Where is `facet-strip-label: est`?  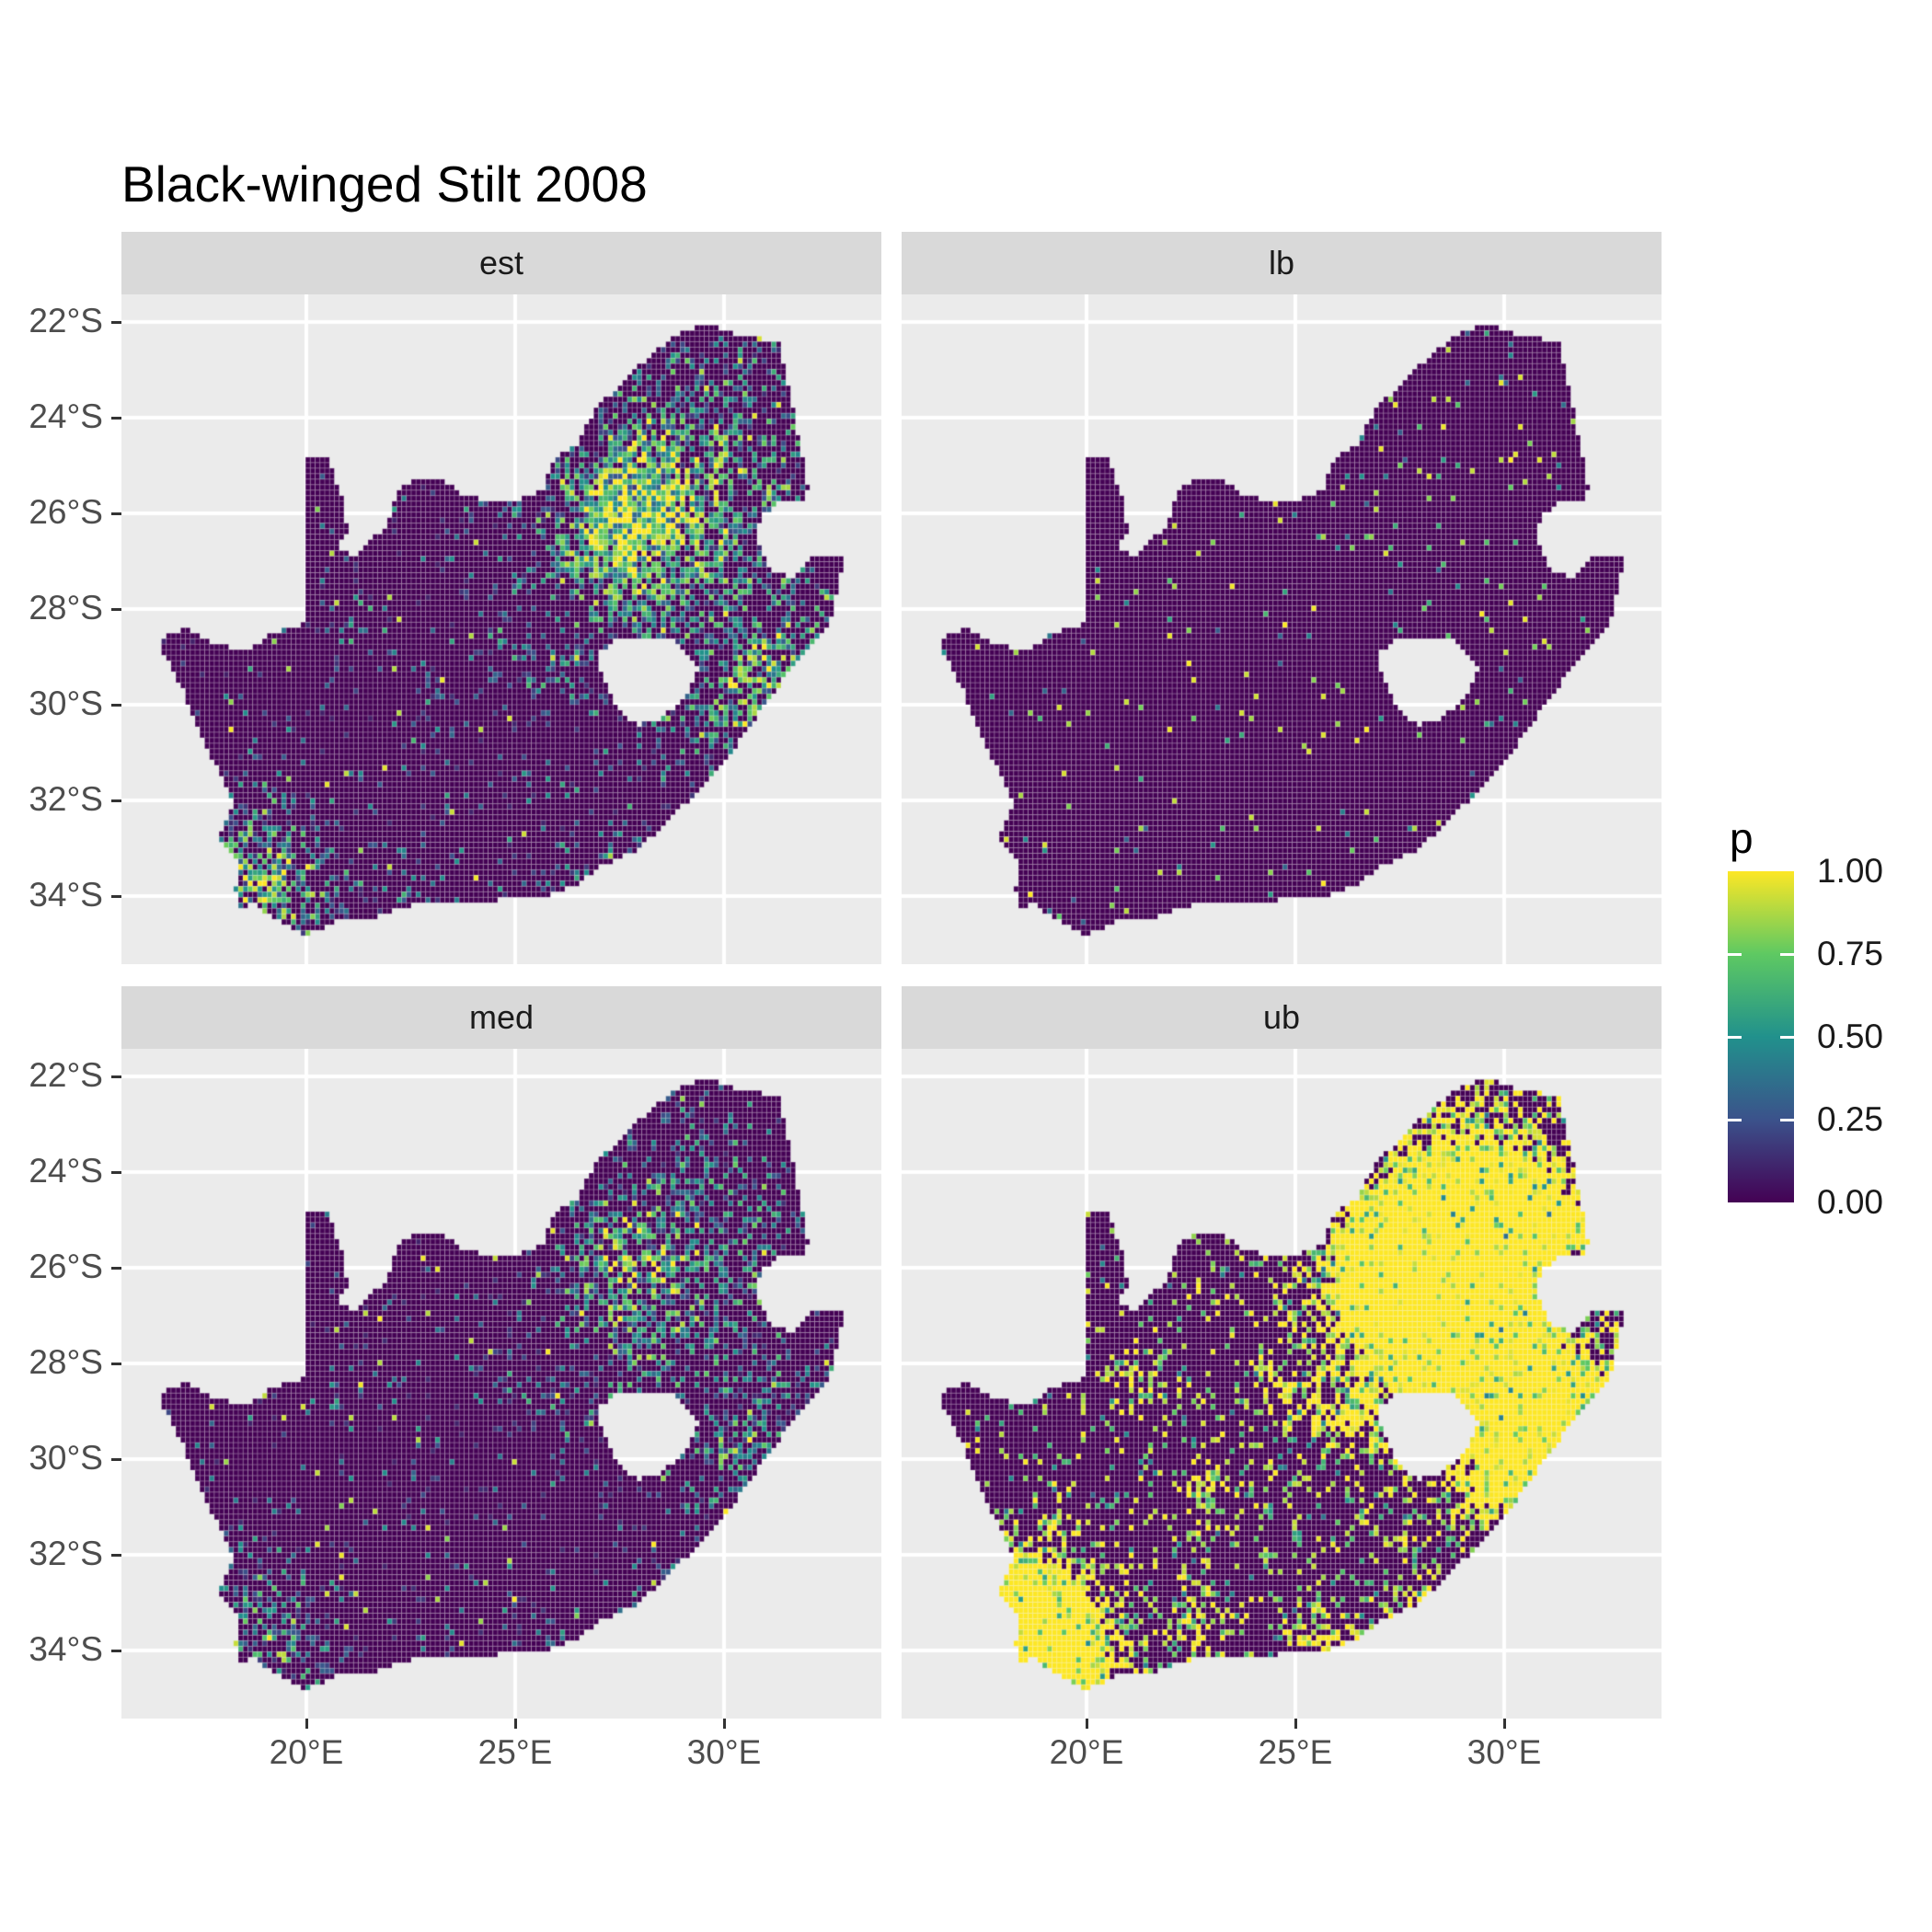 facet-strip-label: est is located at coordinates (501, 263).